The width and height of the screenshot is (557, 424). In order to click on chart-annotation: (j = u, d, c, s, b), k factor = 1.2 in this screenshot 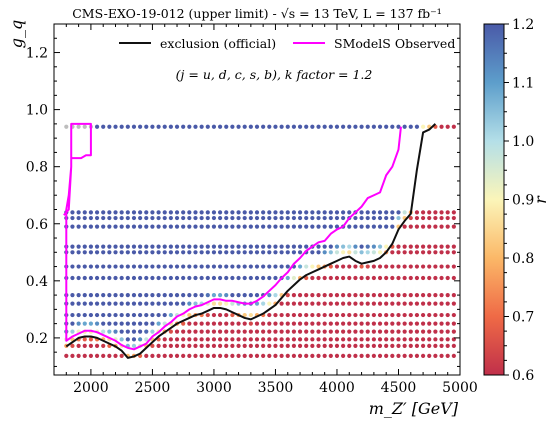, I will do `click(274, 74)`.